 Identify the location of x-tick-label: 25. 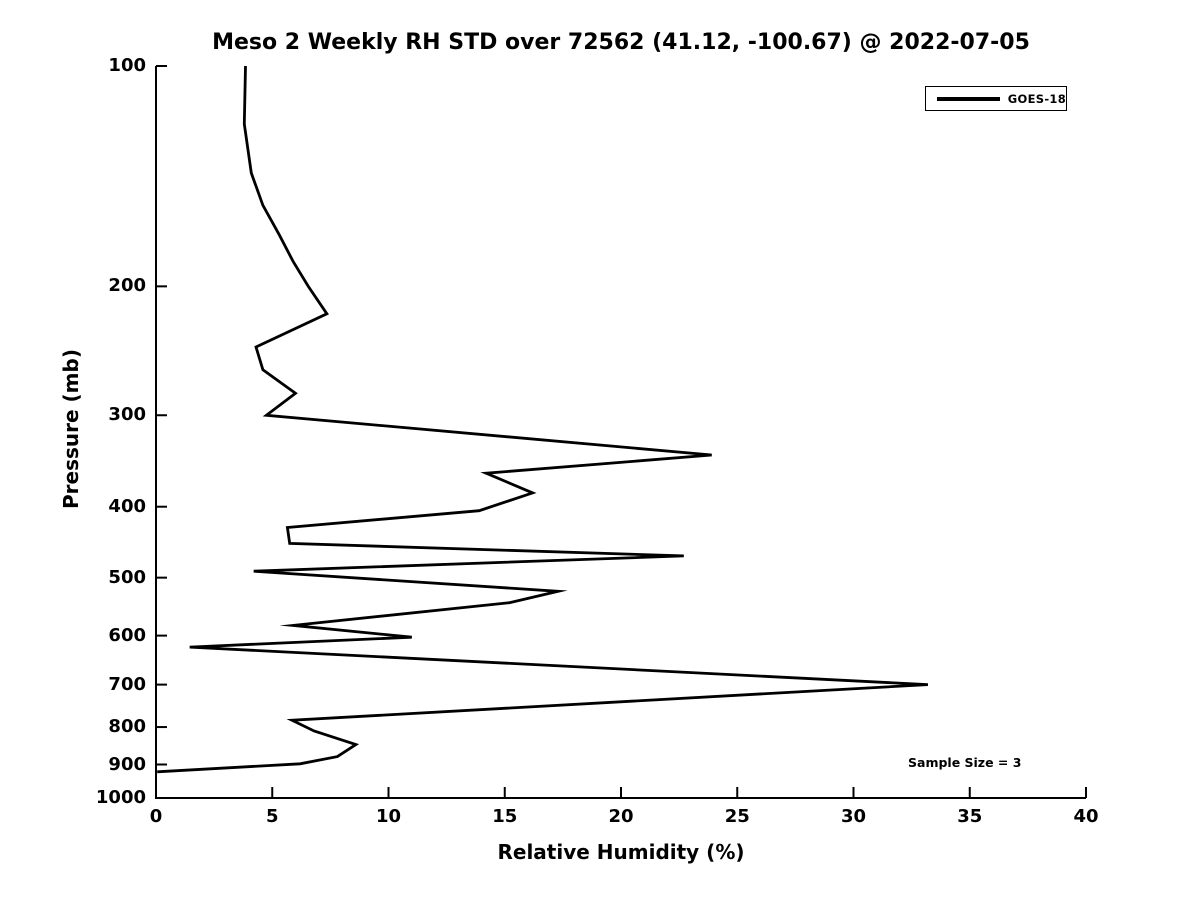
(737, 816).